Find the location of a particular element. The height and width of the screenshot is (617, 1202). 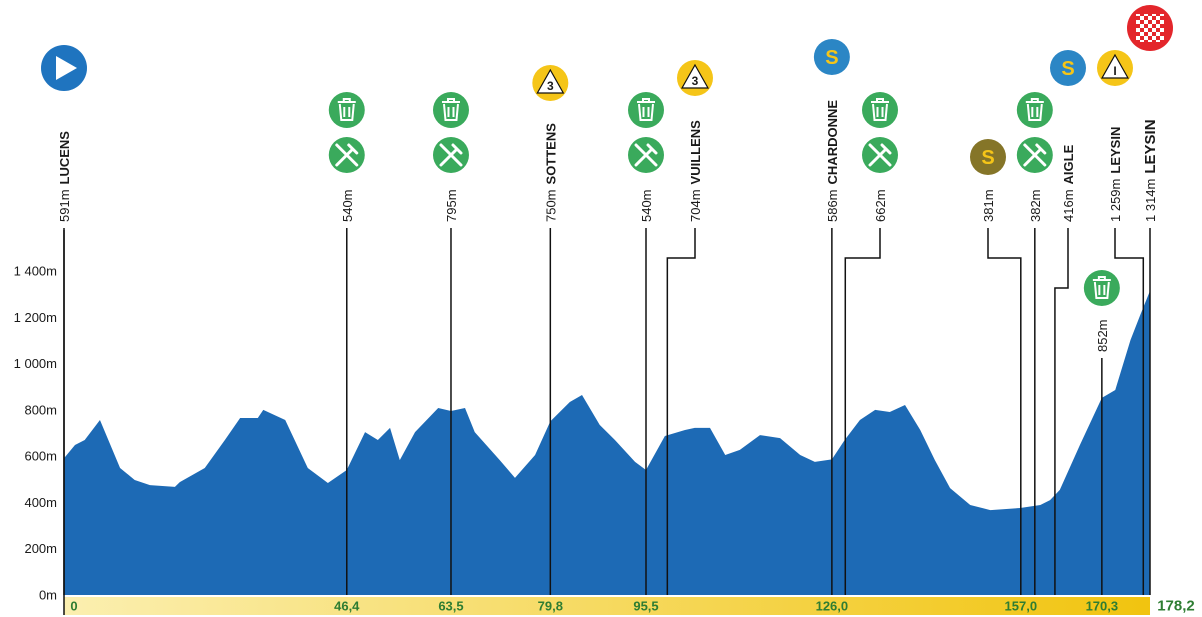

y-tick-label: 1 000m is located at coordinates (35, 363).